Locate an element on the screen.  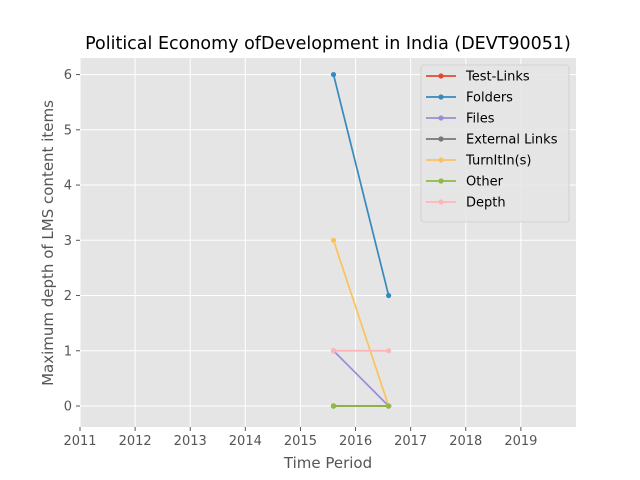
legend-label: Depth is located at coordinates (486, 203).